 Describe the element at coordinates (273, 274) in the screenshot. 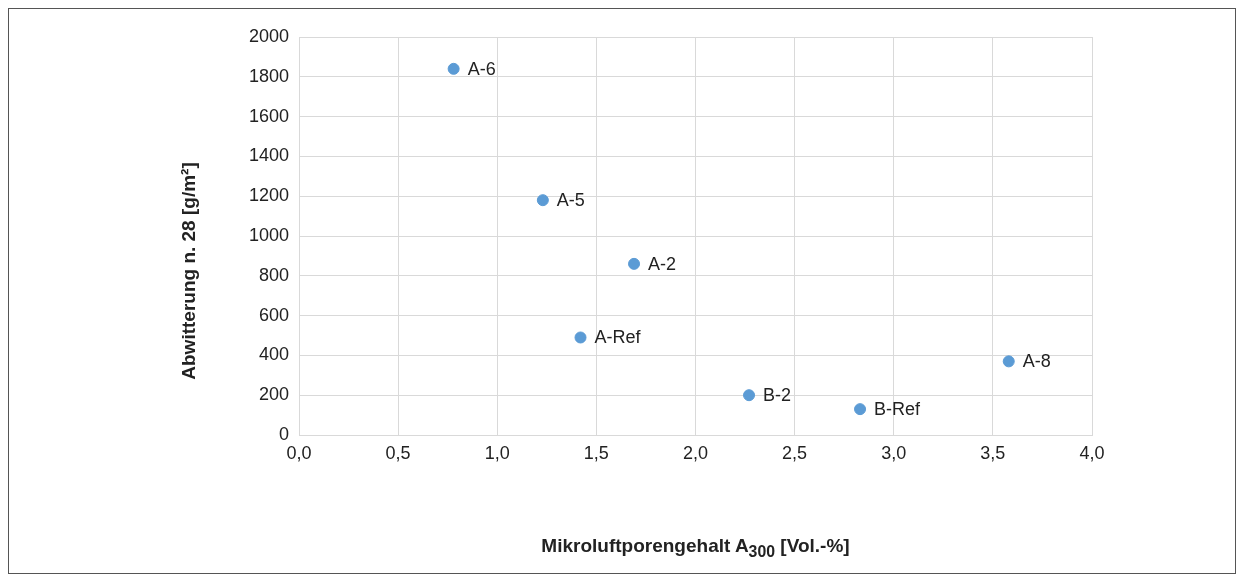

I see `y-tick-label: 800` at that location.